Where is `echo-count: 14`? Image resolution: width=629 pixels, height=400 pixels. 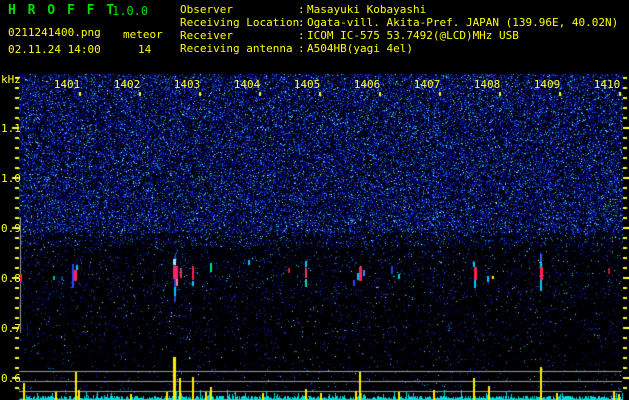 echo-count: 14 is located at coordinates (145, 49).